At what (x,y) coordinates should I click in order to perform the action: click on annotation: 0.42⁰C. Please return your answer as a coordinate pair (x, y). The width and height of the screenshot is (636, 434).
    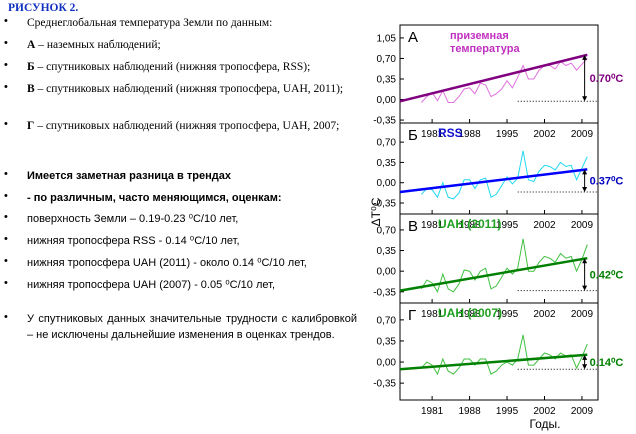
    Looking at the image, I should click on (607, 275).